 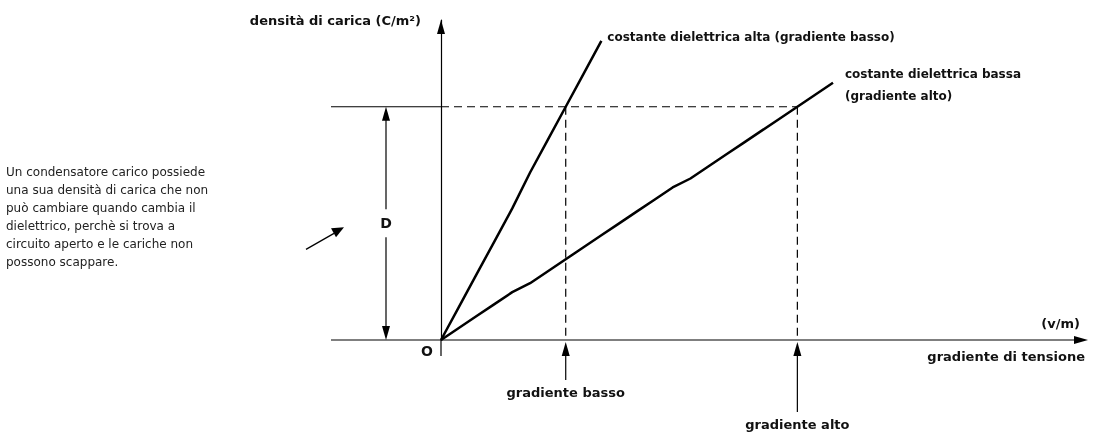 What do you see at coordinates (427, 351) in the screenshot?
I see `text: O` at bounding box center [427, 351].